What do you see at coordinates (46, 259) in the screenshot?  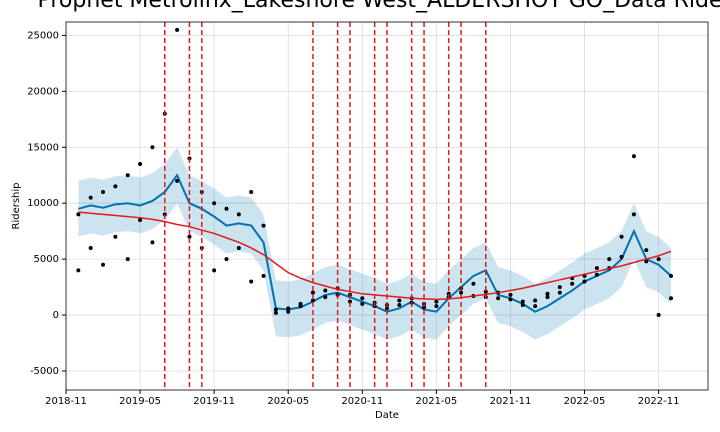 I see `y-tick-label: 5000` at bounding box center [46, 259].